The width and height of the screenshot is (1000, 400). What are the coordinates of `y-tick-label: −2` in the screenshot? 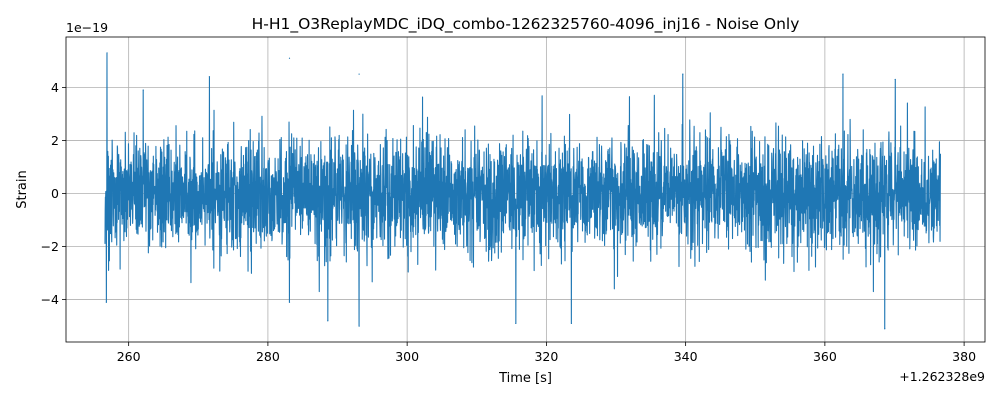 It's located at (50, 246).